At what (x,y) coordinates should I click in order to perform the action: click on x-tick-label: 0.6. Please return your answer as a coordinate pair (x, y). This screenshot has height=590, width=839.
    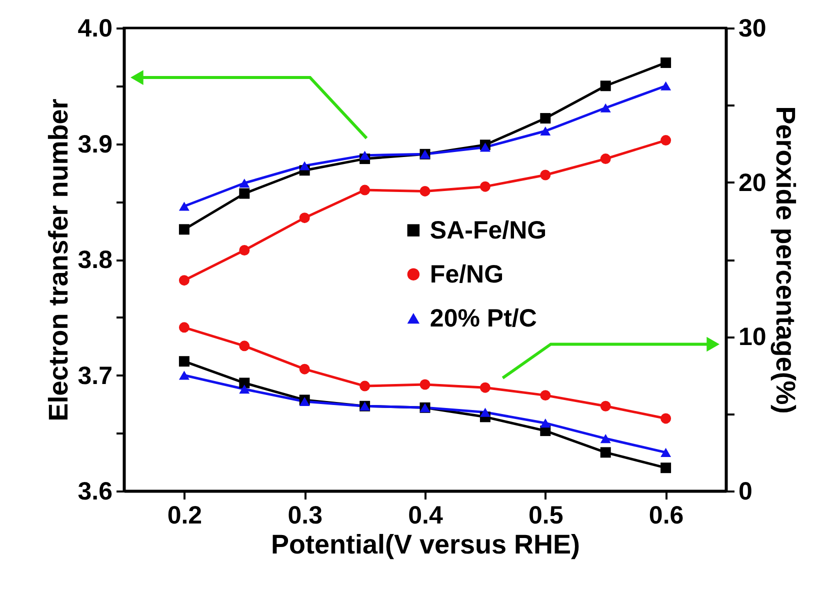
    Looking at the image, I should click on (666, 516).